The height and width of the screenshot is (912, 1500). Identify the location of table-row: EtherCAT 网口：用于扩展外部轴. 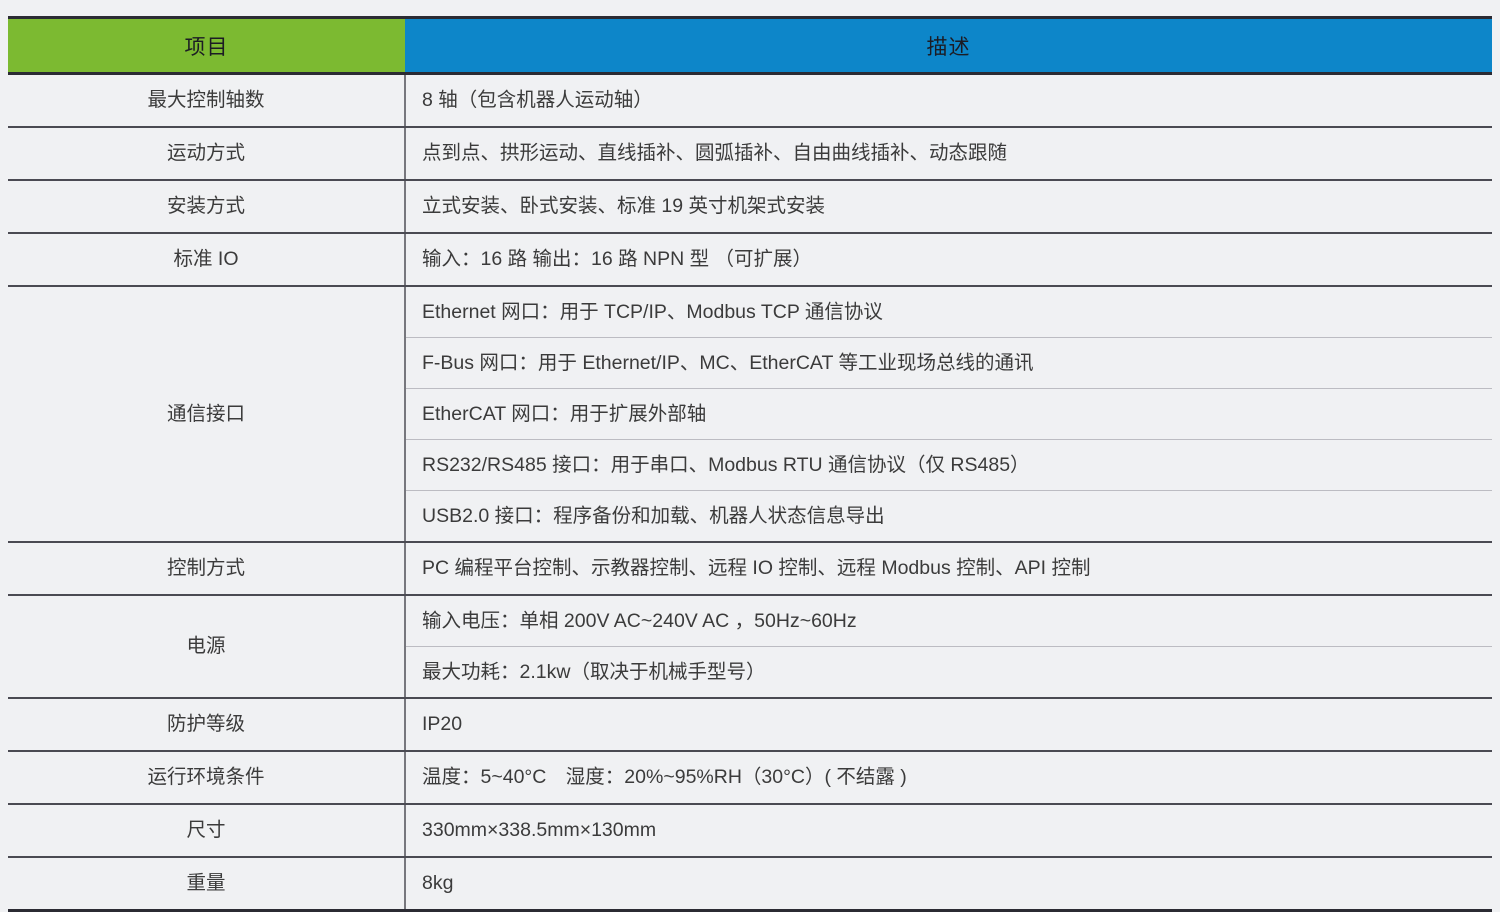
(750, 414).